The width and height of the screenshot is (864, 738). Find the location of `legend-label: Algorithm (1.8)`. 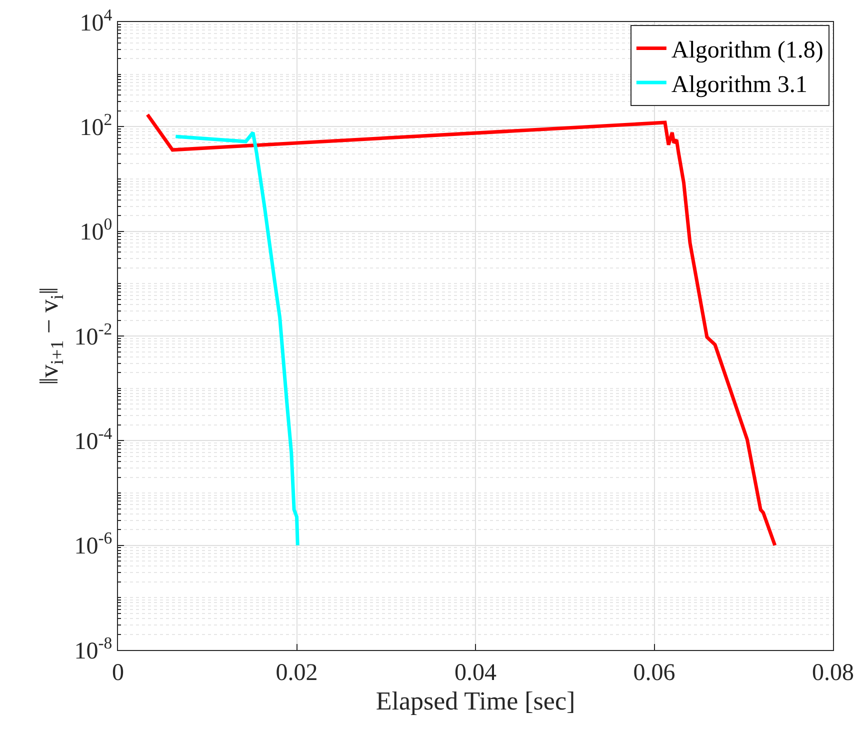

legend-label: Algorithm (1.8) is located at coordinates (747, 51).